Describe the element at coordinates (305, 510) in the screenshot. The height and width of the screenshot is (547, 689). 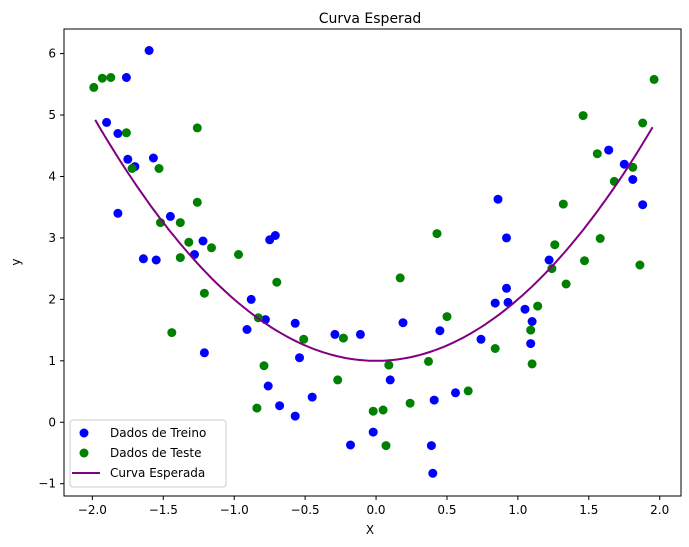
I see `x-tick-label: −0.5` at that location.